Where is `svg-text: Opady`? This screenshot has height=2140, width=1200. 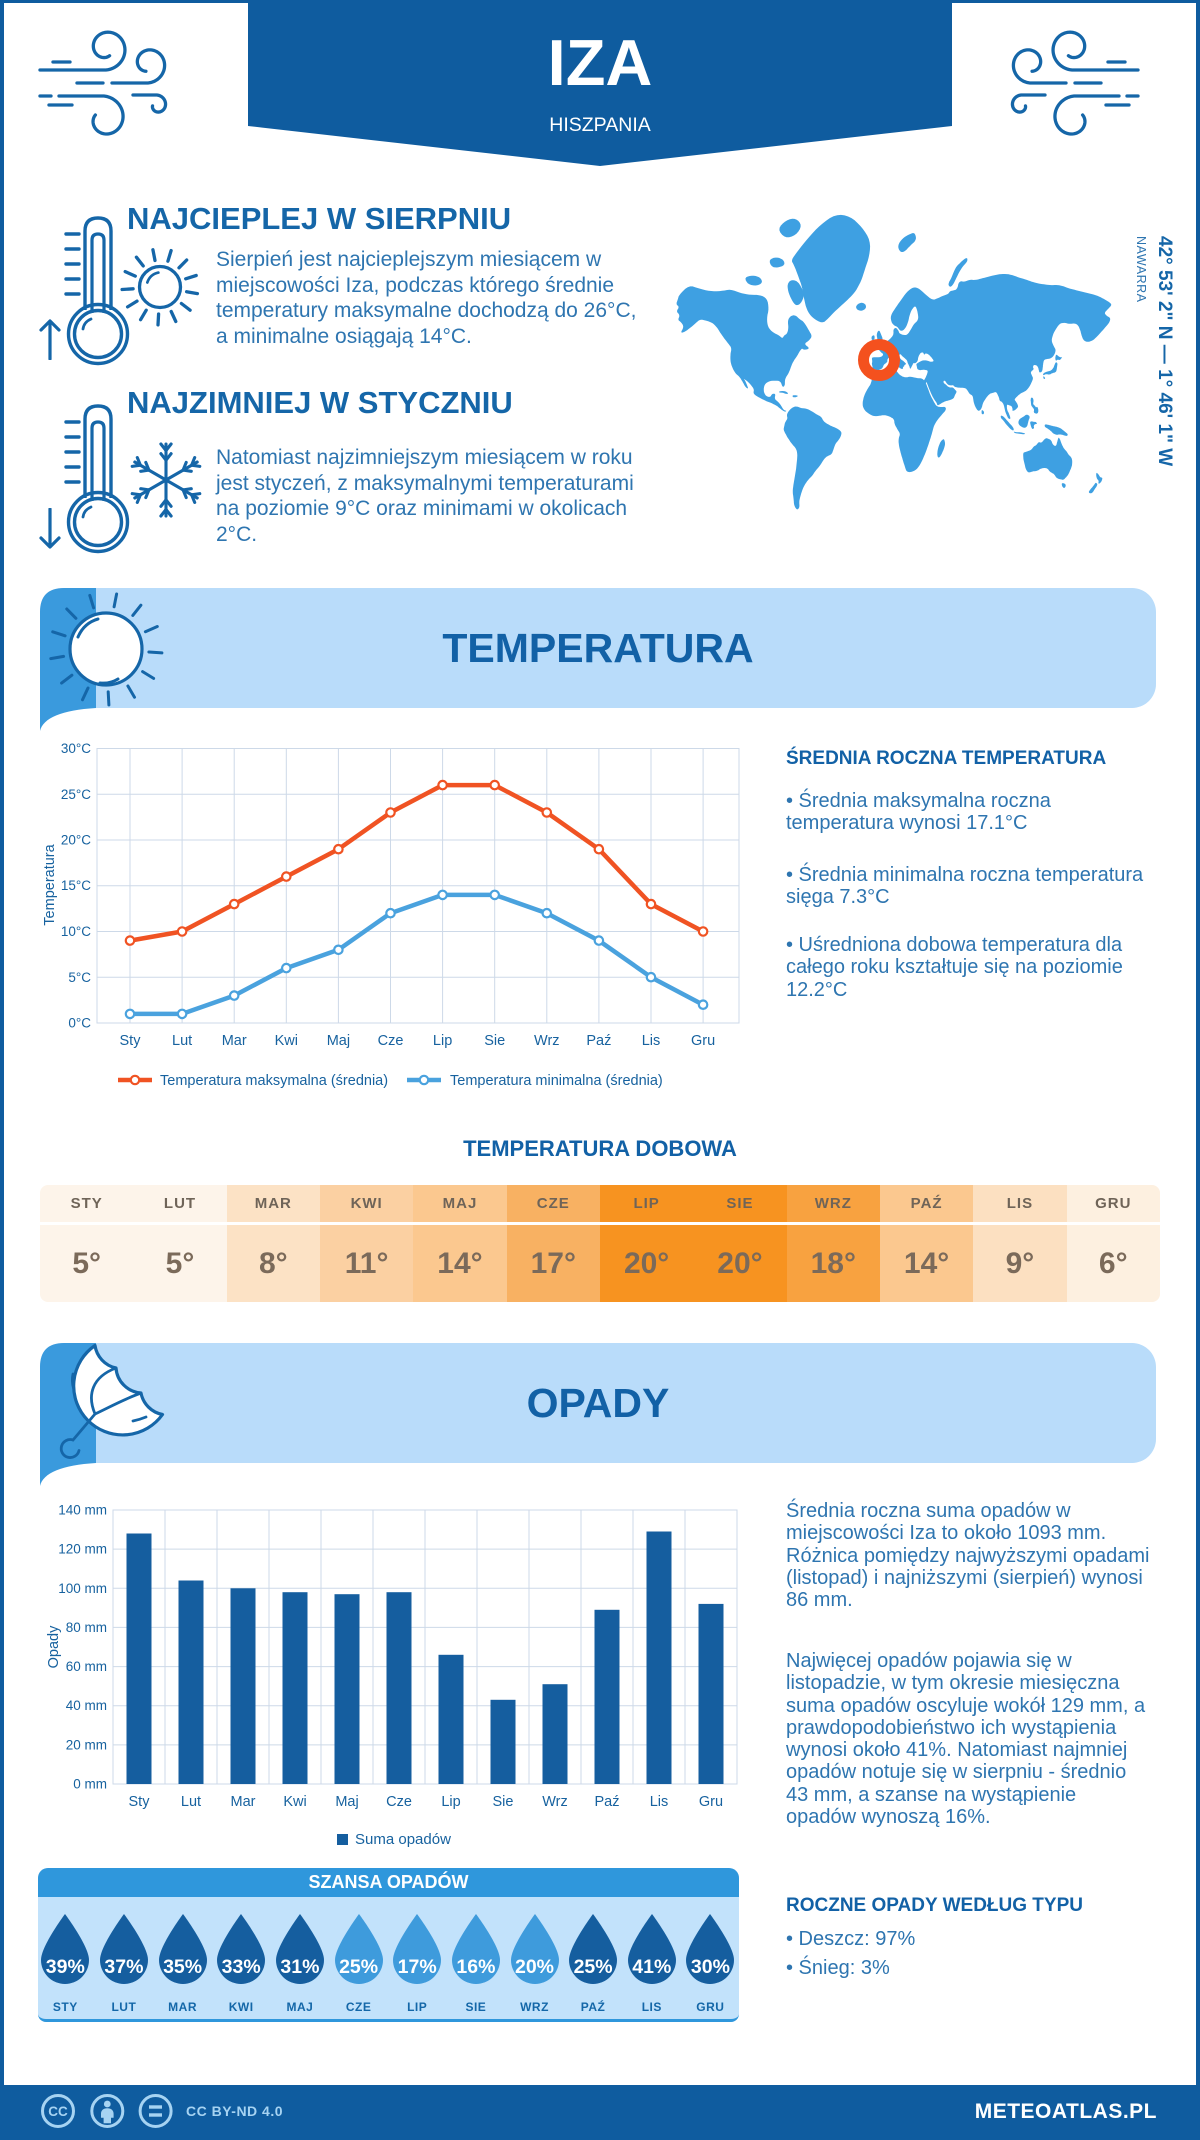 svg-text: Opady is located at coordinates (54, 1646).